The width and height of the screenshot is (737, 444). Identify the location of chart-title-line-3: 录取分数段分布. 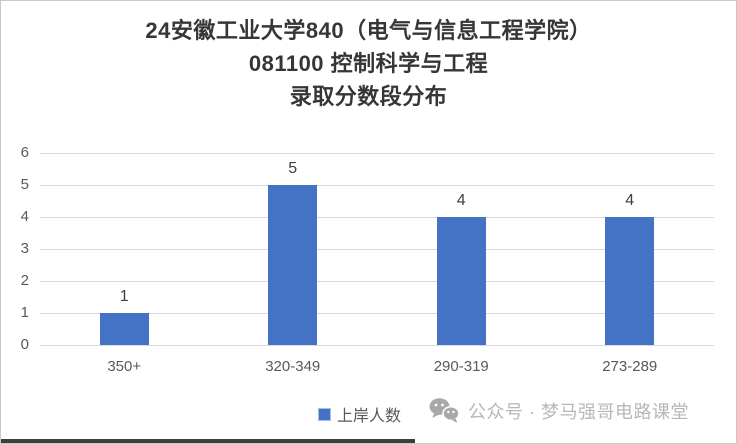
(368, 96).